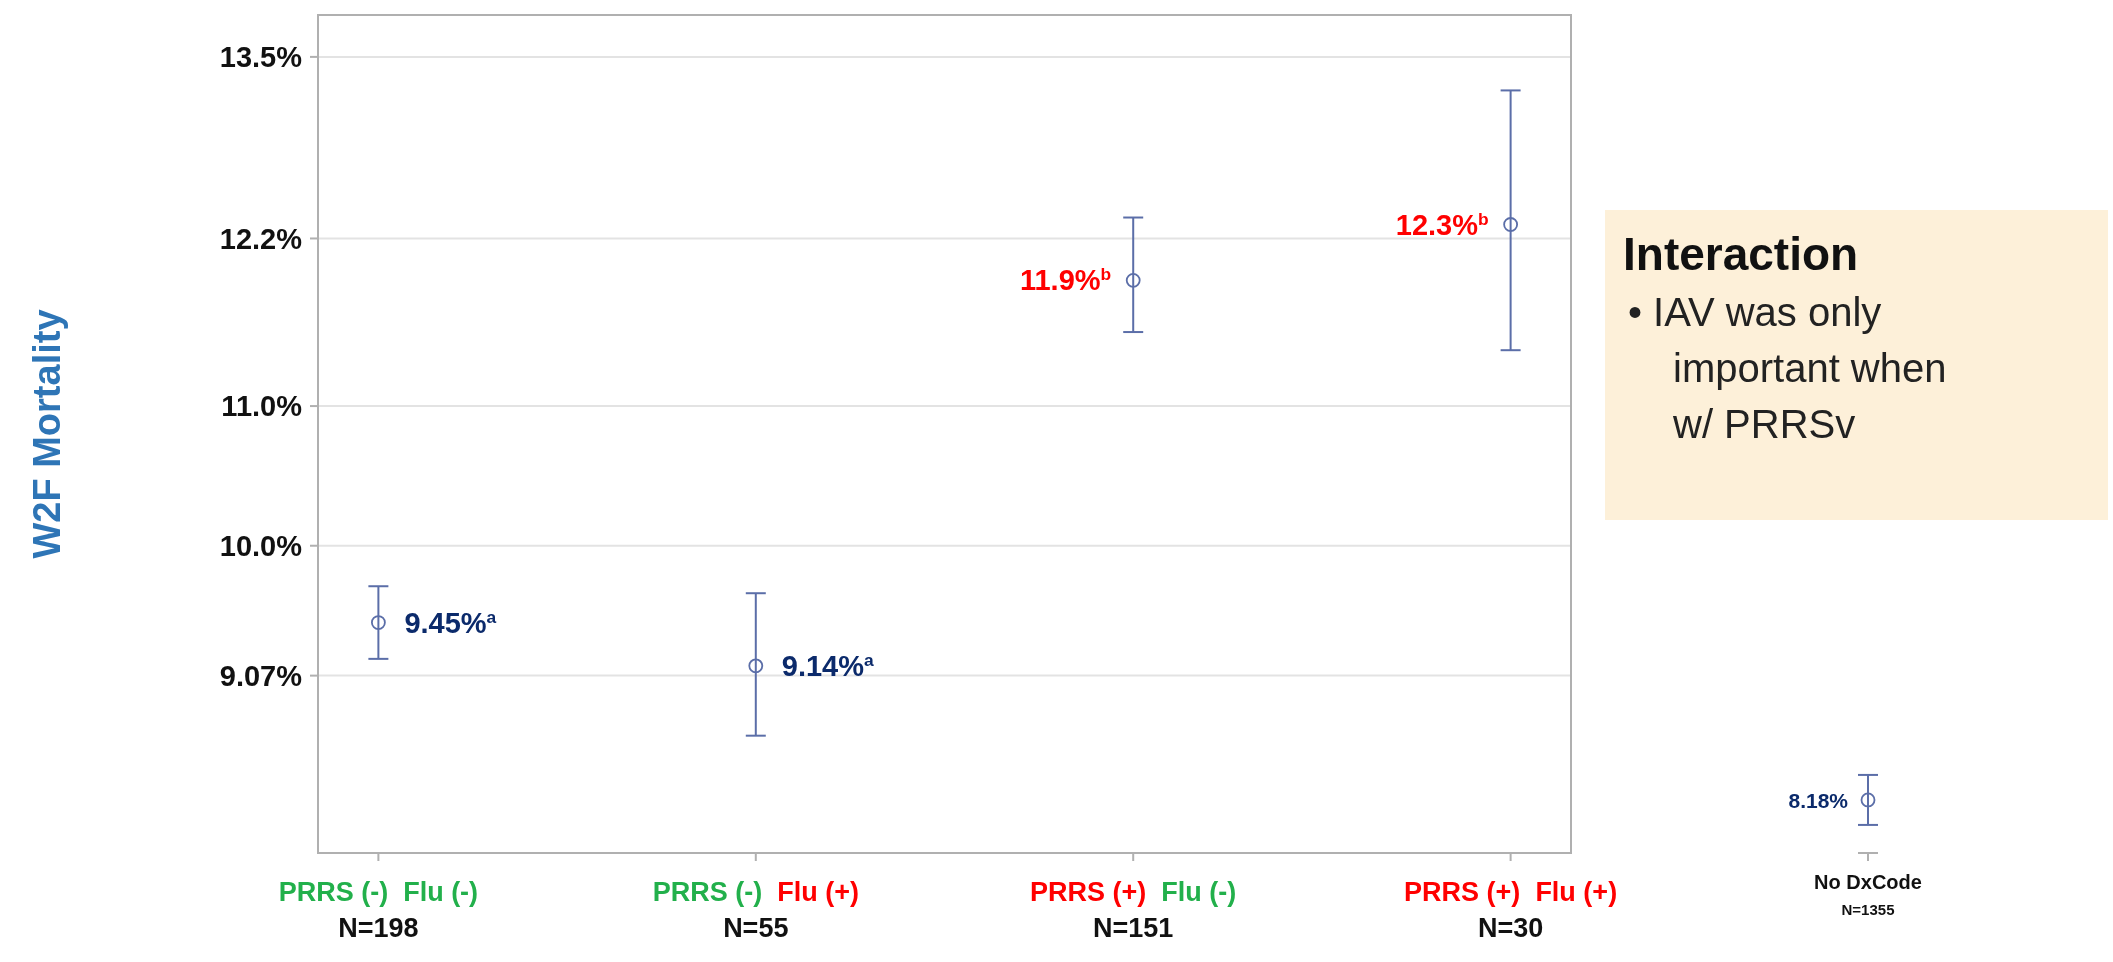  Describe the element at coordinates (1787, 368) in the screenshot. I see `text: • IAV was only important when w/ PRRSv` at that location.